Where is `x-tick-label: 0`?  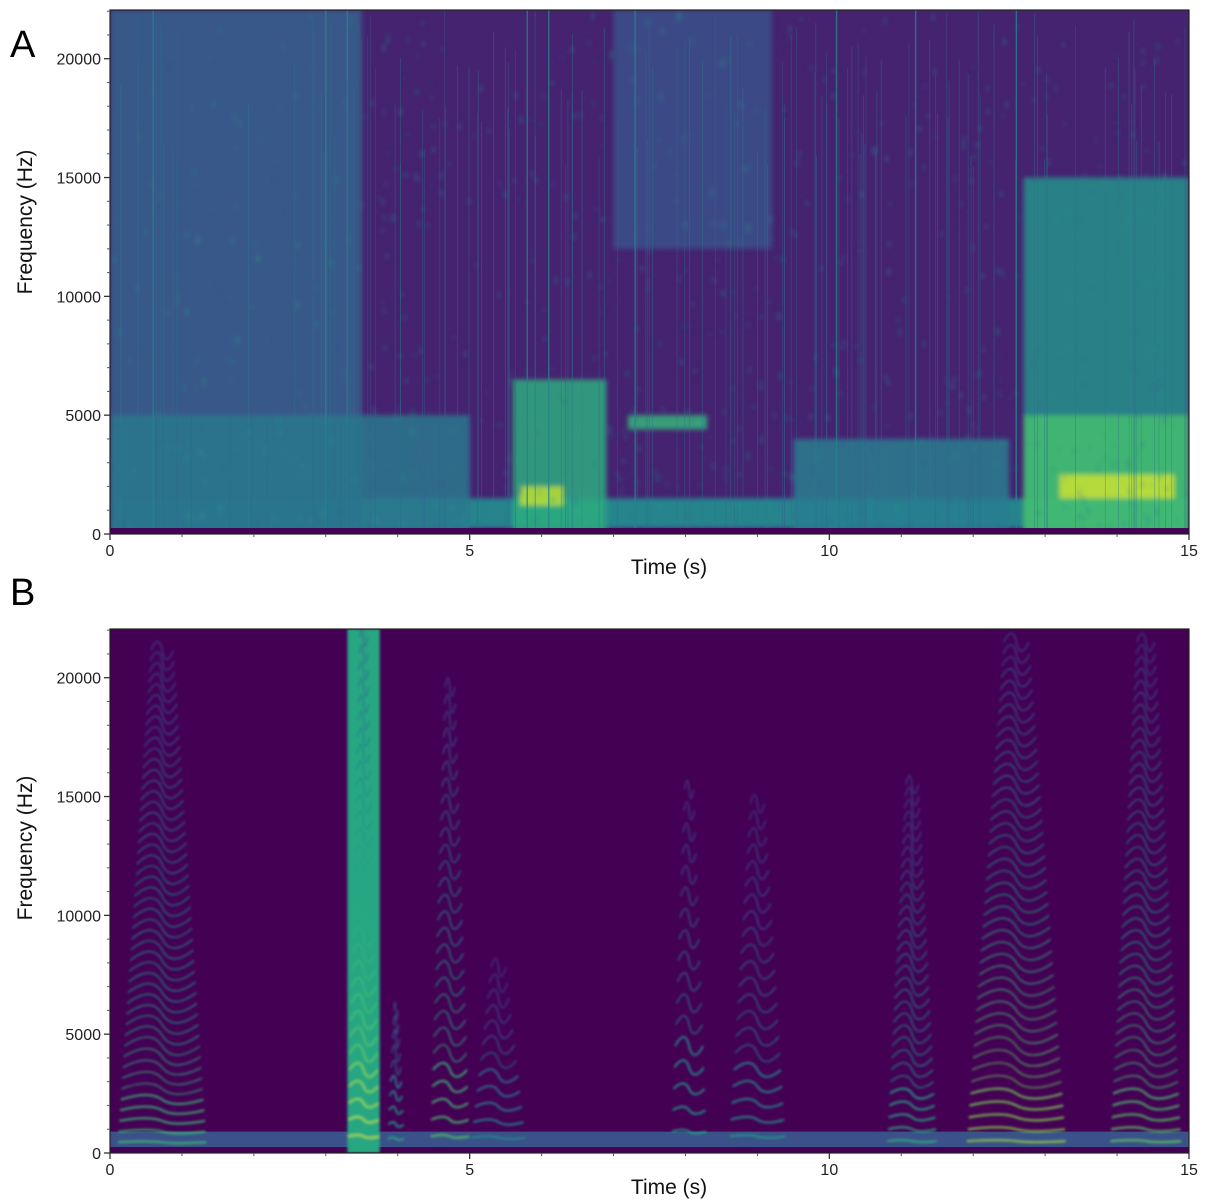
x-tick-label: 0 is located at coordinates (110, 1170).